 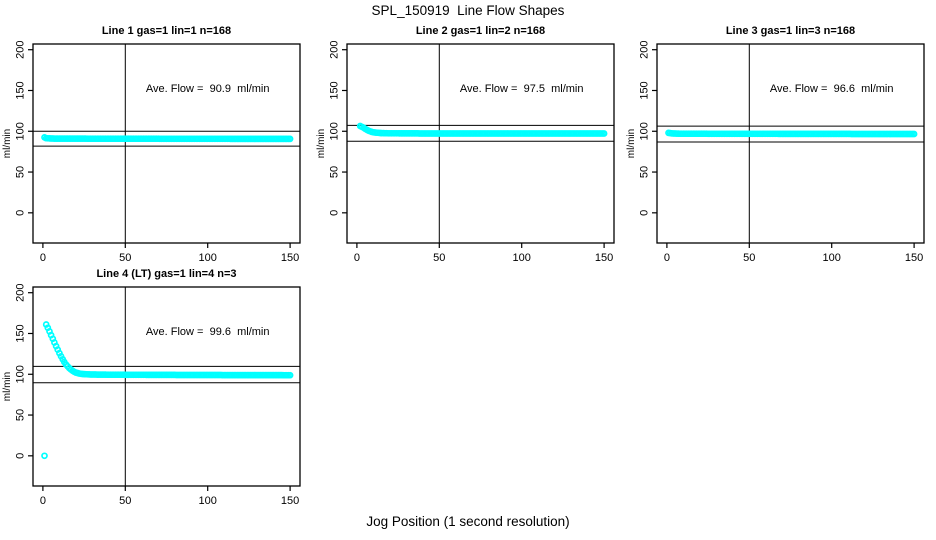 I want to click on subplot-title-line-2: Line 2 gas=1 lin=2 n=168, so click(x=480, y=31).